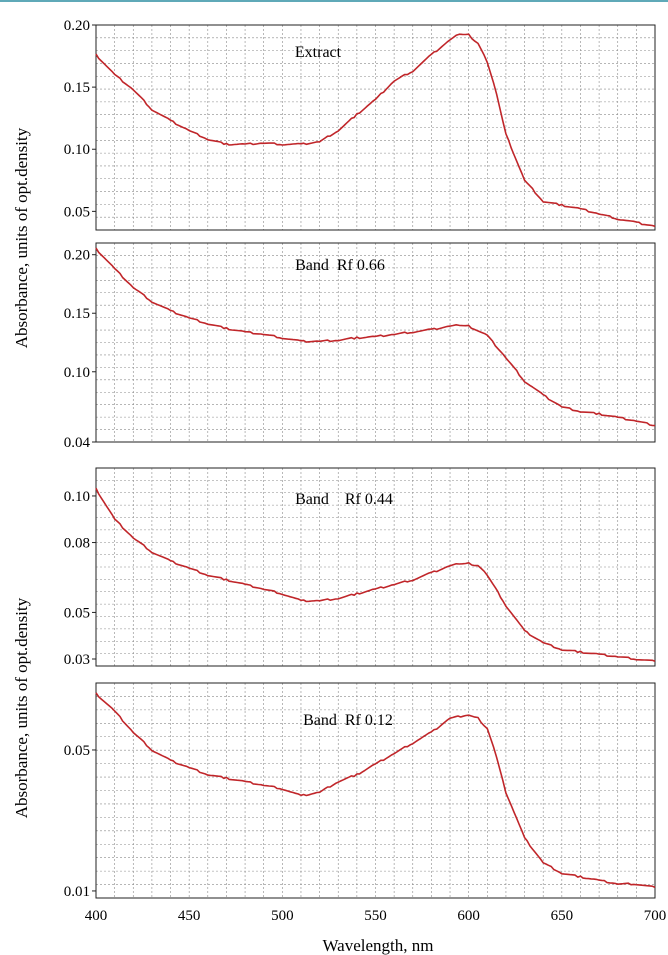  Describe the element at coordinates (77, 544) in the screenshot. I see `y-tick-label: 0.08` at that location.